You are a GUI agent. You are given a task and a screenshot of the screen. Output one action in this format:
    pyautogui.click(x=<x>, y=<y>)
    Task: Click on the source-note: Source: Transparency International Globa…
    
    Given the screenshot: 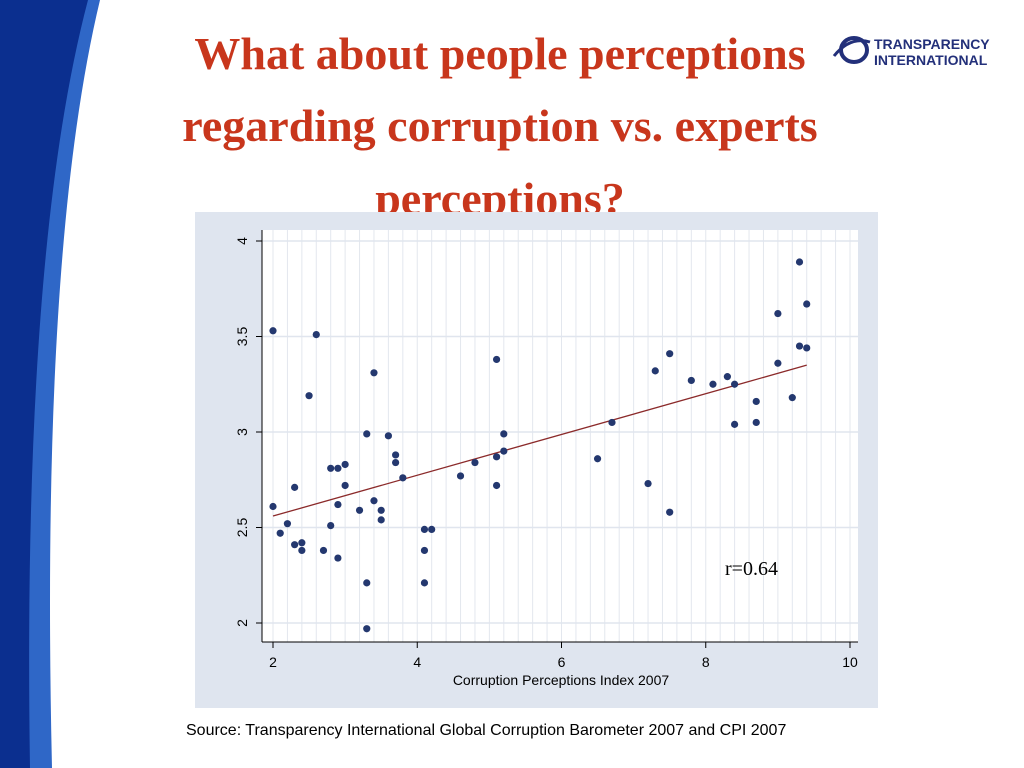 What is the action you would take?
    pyautogui.click(x=486, y=730)
    